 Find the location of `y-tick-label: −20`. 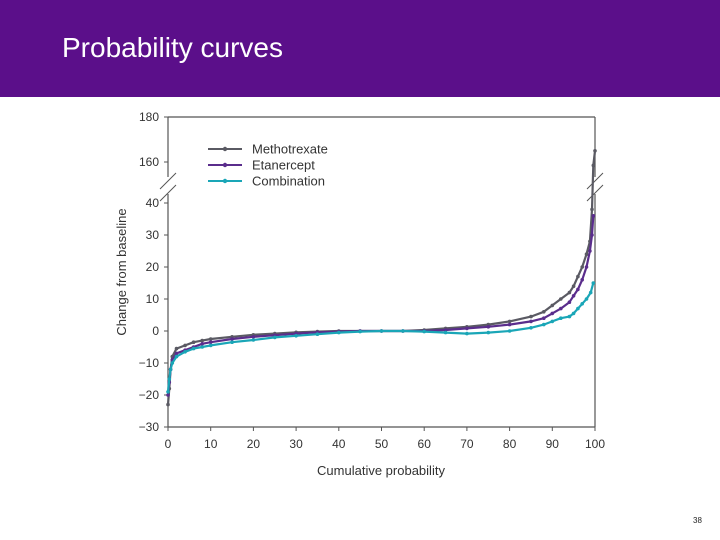

y-tick-label: −20 is located at coordinates (149, 395).